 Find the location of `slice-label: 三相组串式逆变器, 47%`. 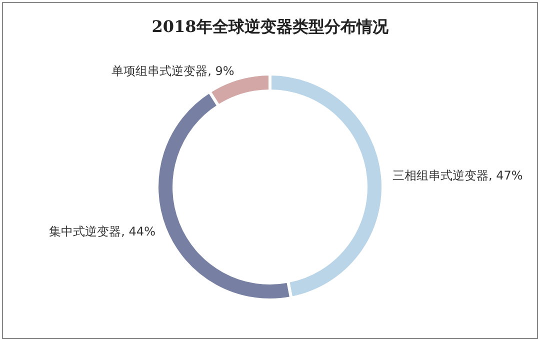

slice-label: 三相组串式逆变器, 47% is located at coordinates (457, 175).